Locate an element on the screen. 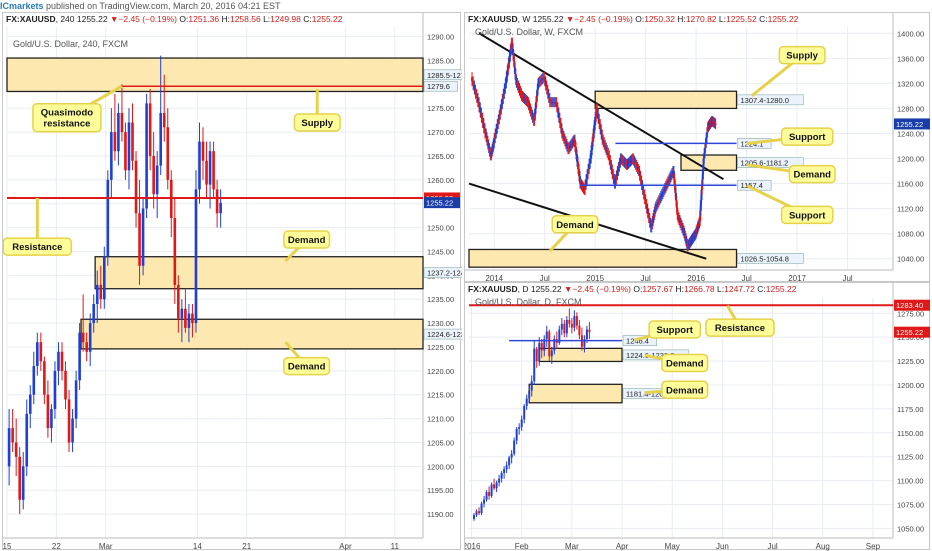 The width and height of the screenshot is (932, 551). y-tick-label: 1290.00 is located at coordinates (440, 37).